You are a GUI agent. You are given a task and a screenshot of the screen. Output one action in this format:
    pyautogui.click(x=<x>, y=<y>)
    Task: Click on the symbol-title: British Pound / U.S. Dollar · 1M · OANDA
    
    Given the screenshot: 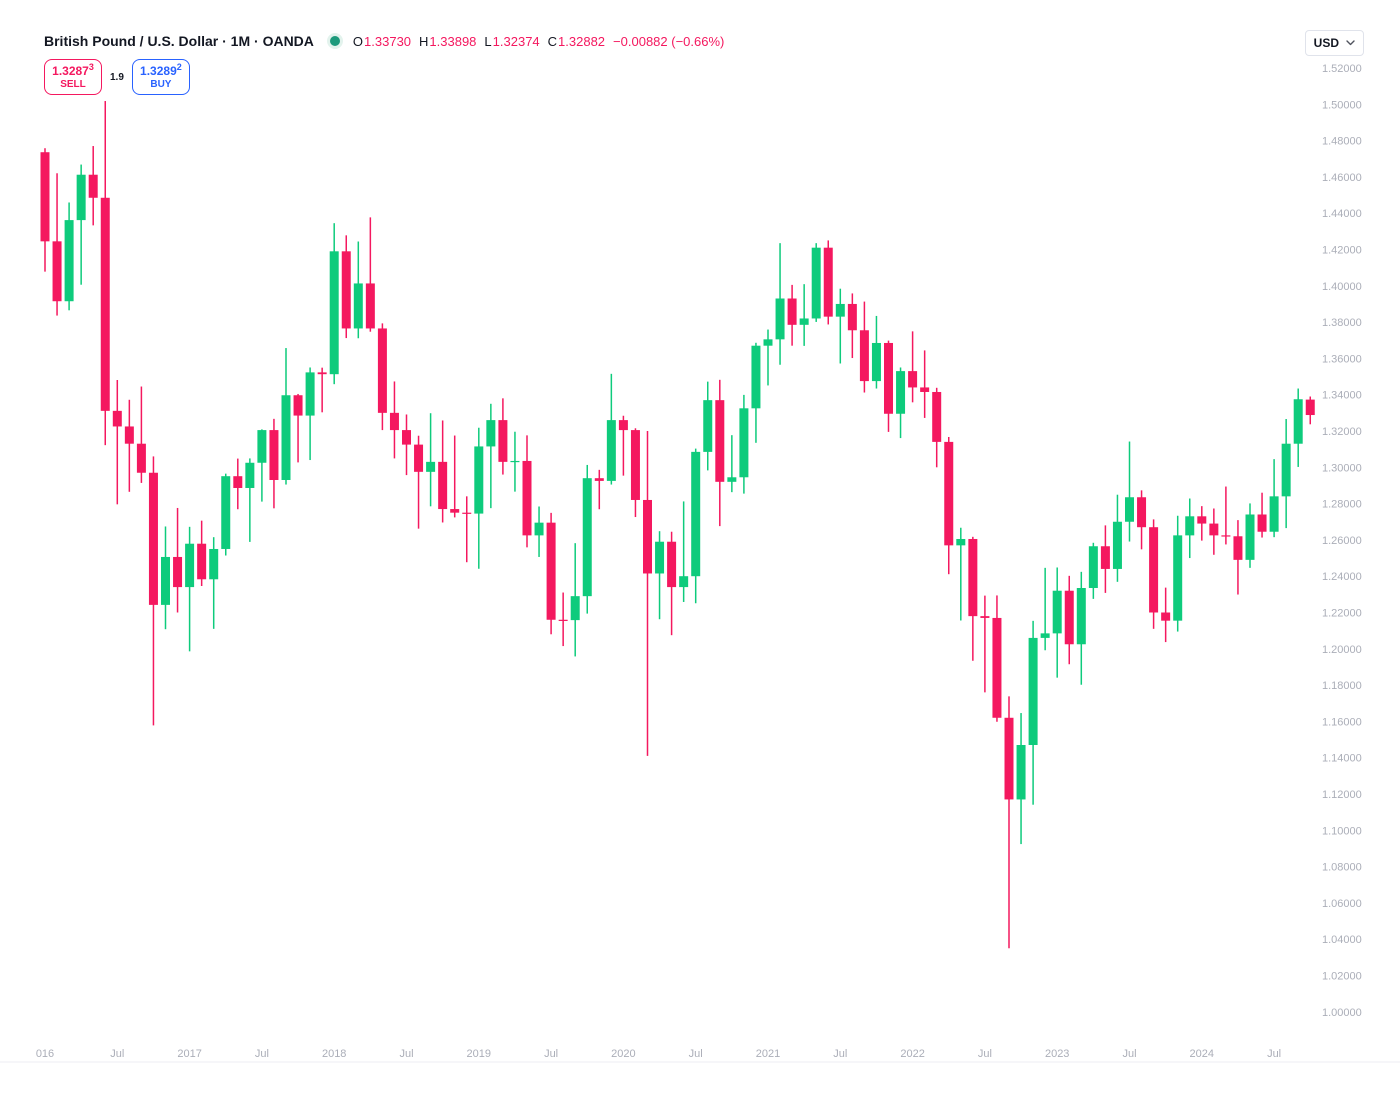 What is the action you would take?
    pyautogui.click(x=179, y=41)
    